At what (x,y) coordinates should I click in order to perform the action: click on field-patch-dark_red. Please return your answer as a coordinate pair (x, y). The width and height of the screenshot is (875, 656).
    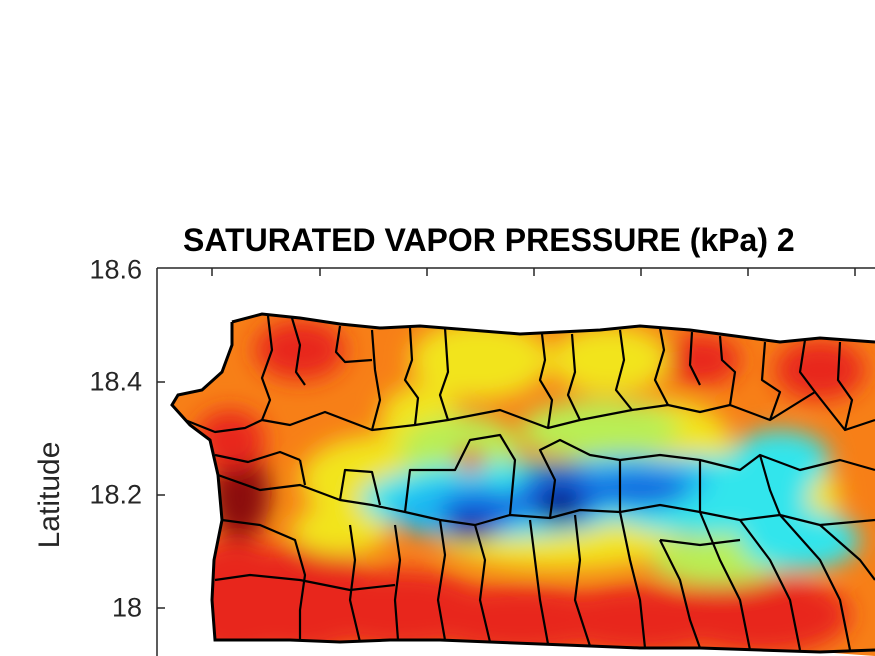
    Looking at the image, I should click on (240, 495).